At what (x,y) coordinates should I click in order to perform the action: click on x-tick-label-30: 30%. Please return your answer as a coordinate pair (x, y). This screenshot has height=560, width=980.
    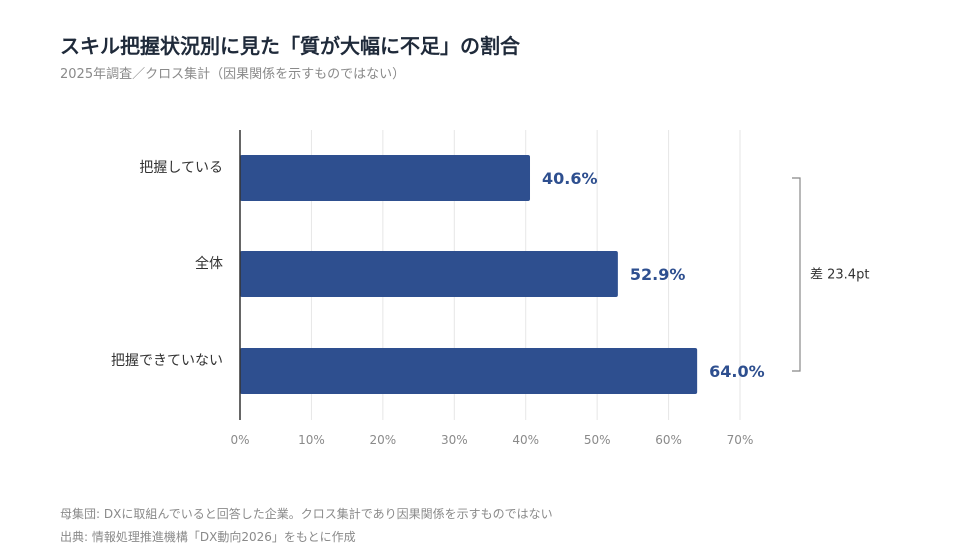
    Looking at the image, I should click on (454, 440).